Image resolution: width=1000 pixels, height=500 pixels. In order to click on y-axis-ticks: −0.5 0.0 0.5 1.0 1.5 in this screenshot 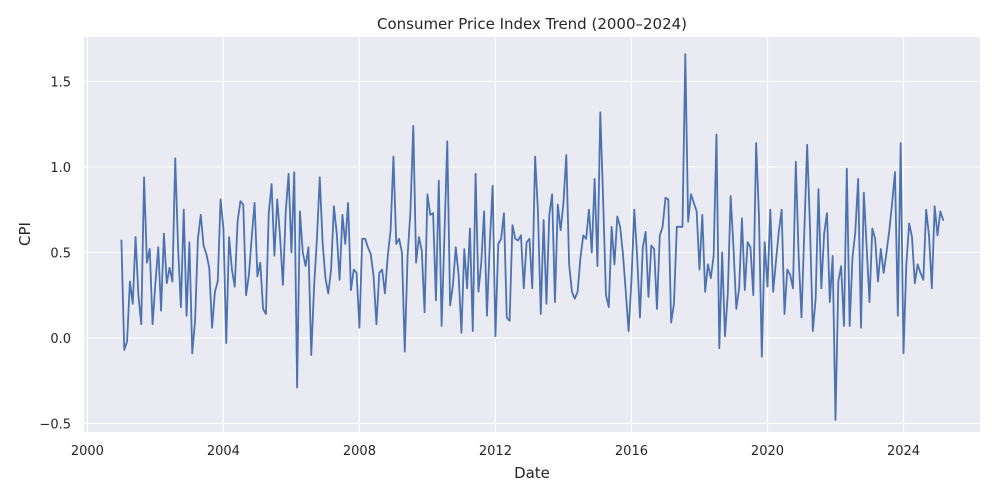, I will do `click(55, 253)`.